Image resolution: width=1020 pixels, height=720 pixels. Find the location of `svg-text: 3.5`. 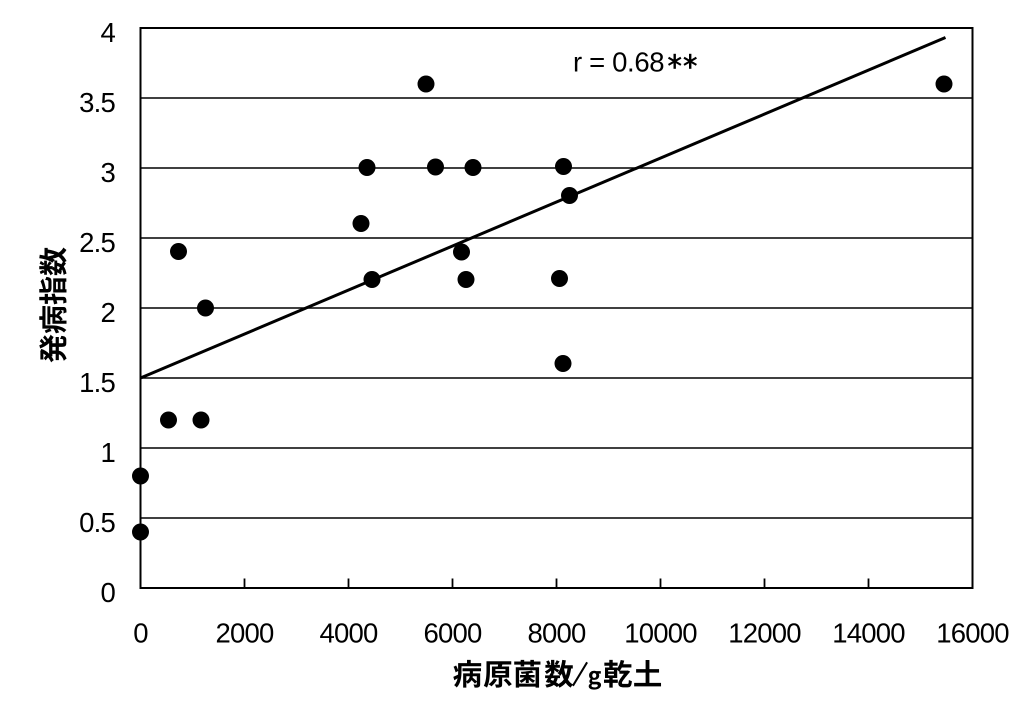

svg-text: 3.5 is located at coordinates (97, 102).